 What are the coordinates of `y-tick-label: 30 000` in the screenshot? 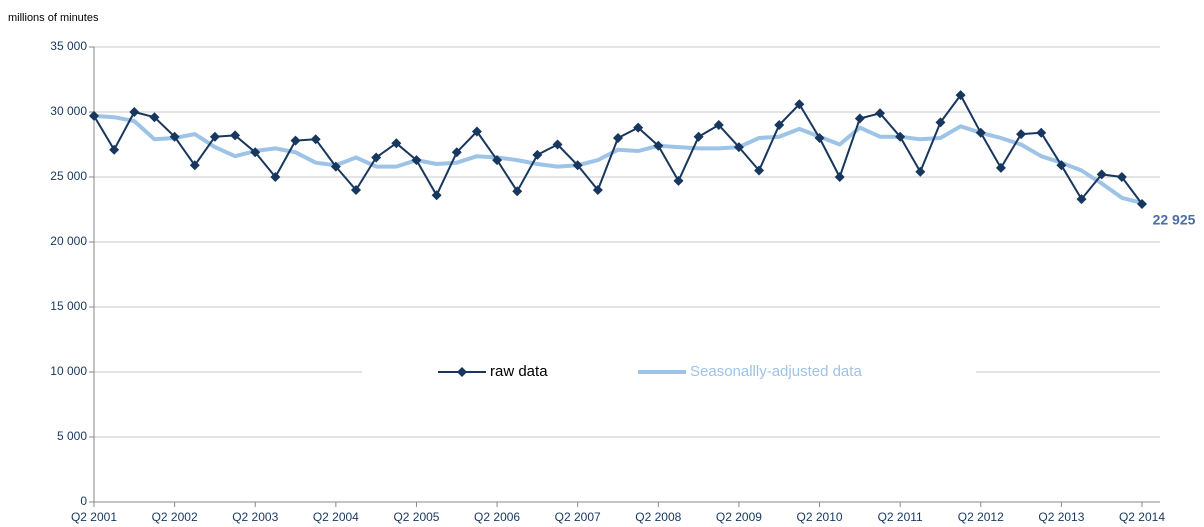 It's located at (68, 111).